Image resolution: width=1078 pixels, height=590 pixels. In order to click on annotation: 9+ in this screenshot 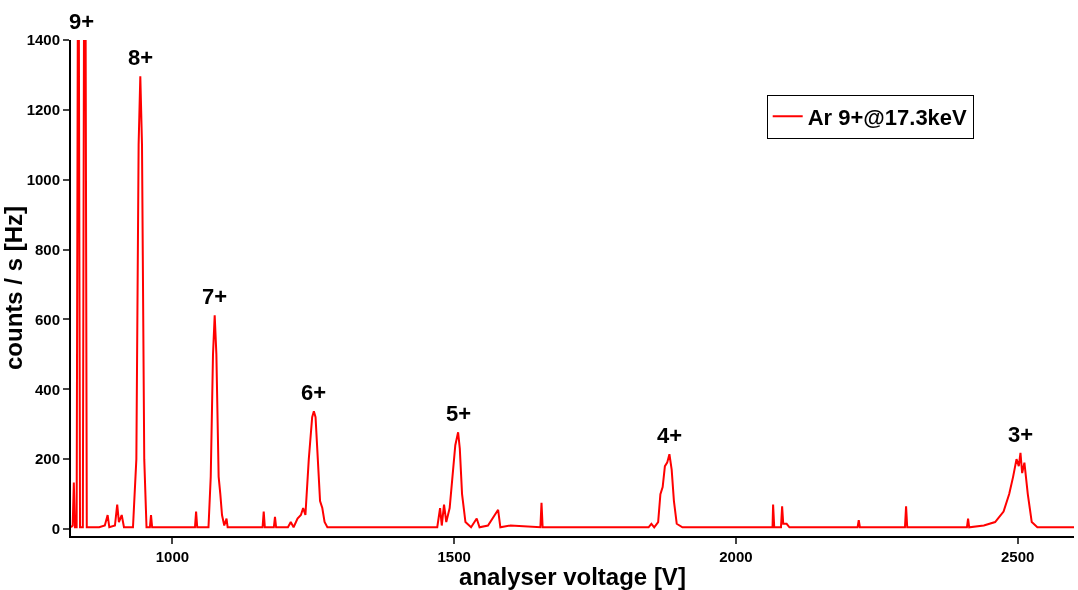, I will do `click(82, 21)`.